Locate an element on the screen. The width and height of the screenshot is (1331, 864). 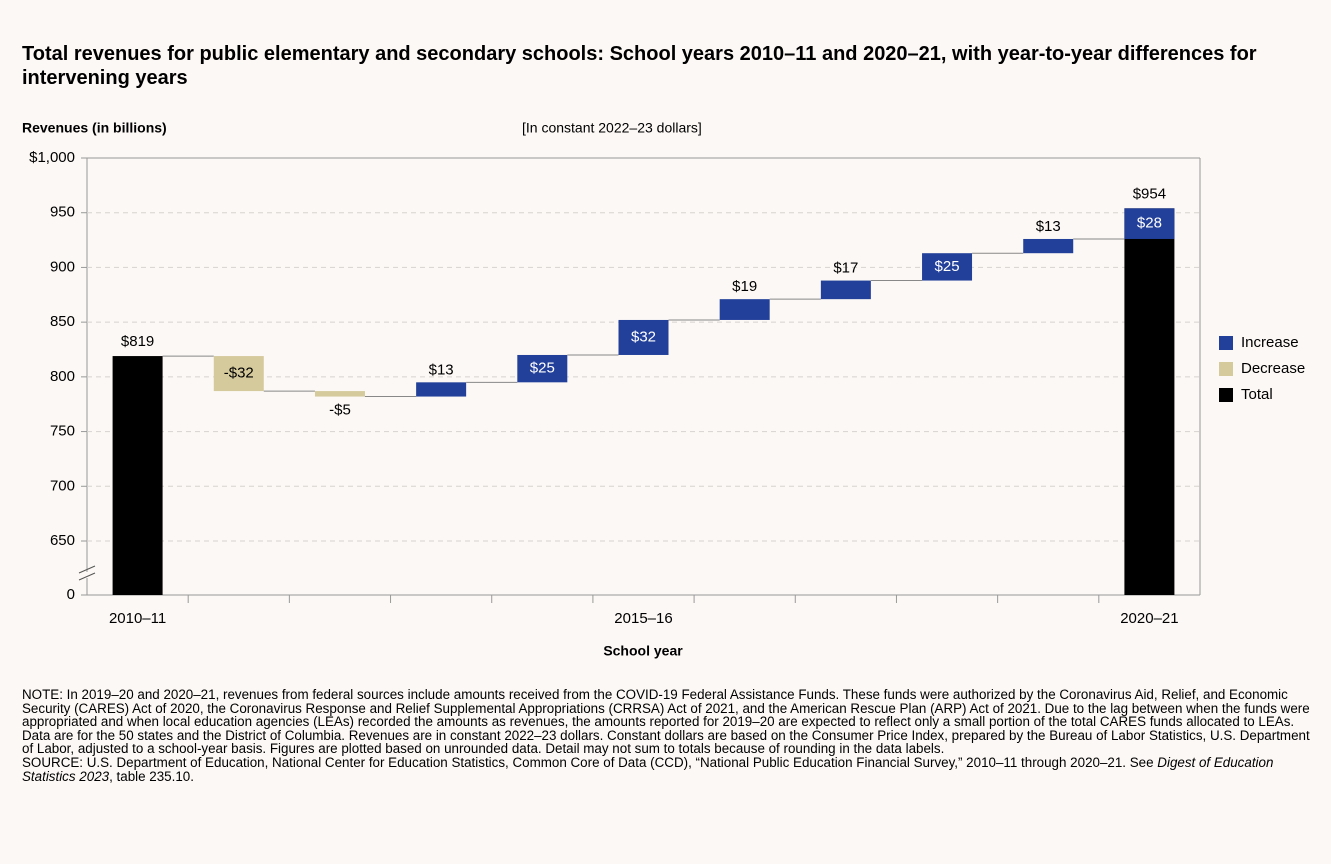
data-label: -$32 is located at coordinates (239, 373).